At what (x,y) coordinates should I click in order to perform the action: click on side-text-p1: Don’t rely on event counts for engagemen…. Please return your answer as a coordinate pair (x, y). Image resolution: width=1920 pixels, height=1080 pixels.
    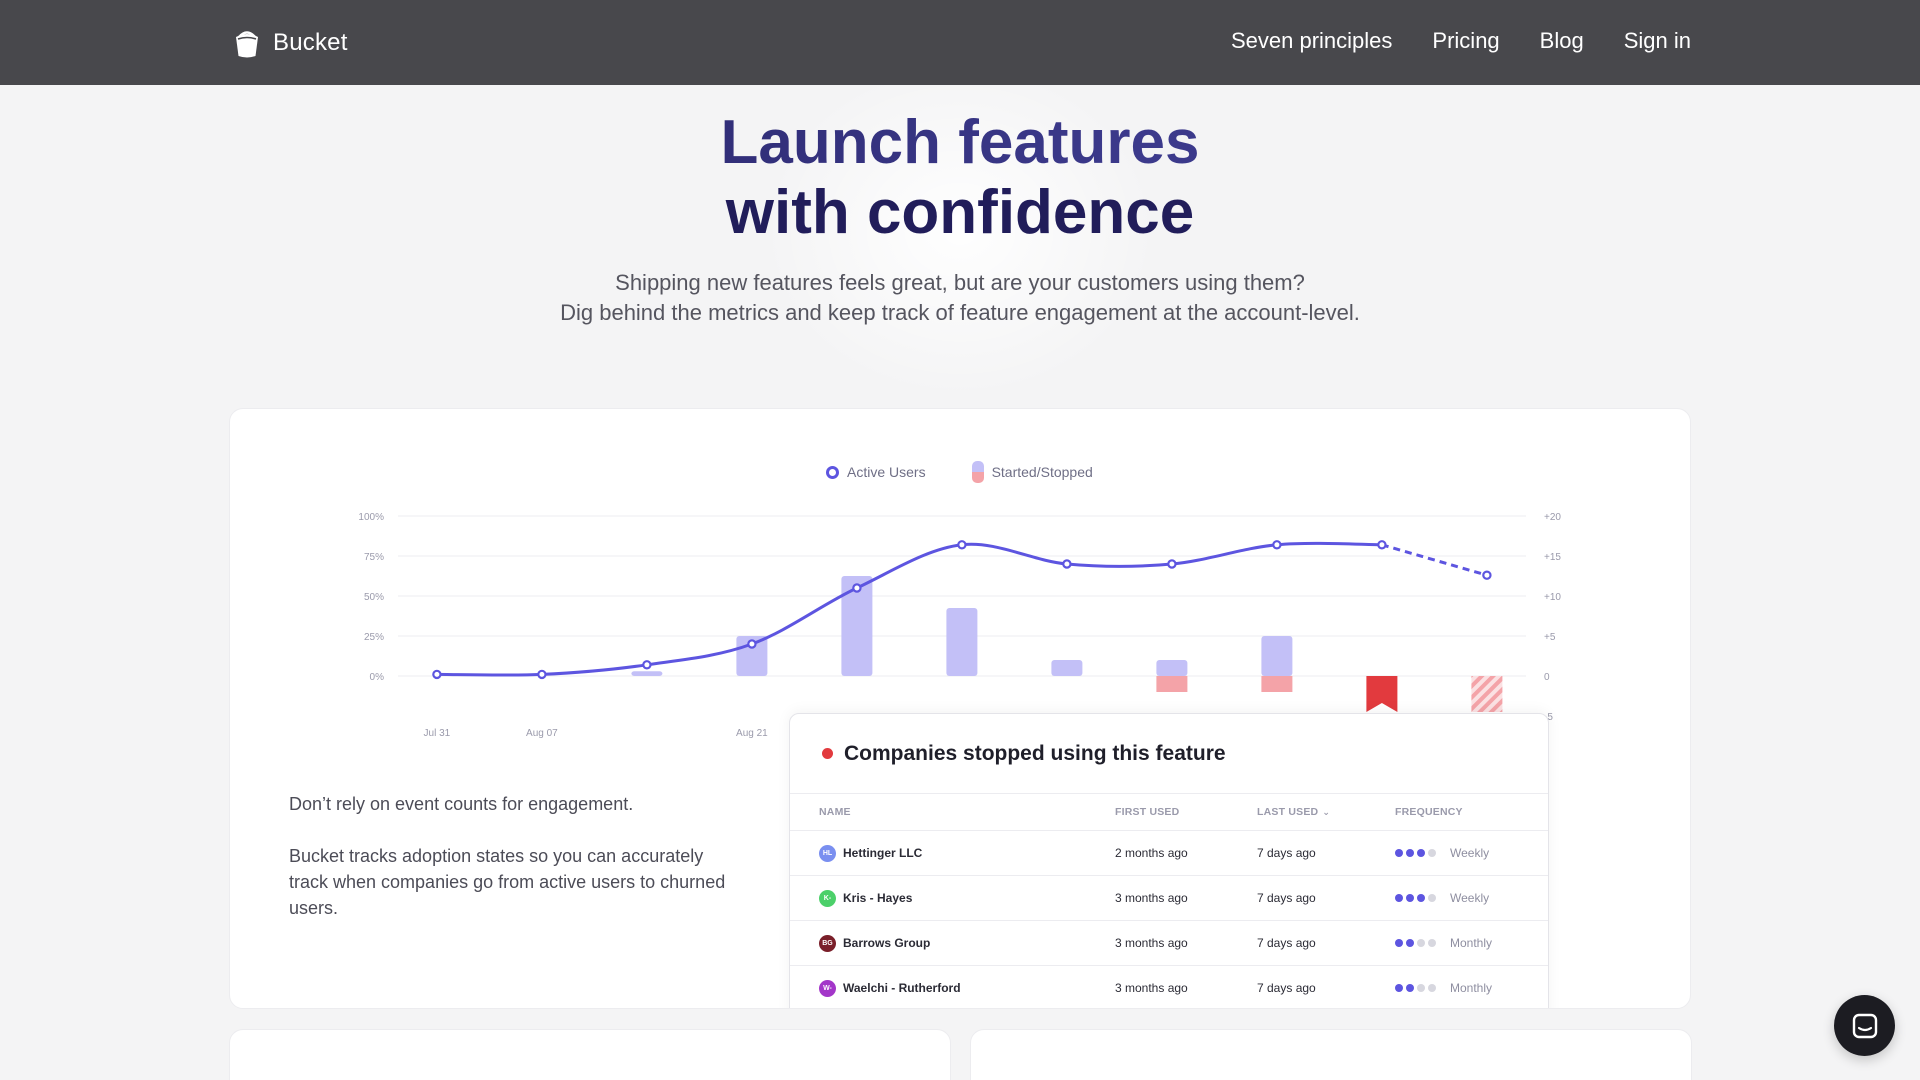
    Looking at the image, I should click on (461, 804).